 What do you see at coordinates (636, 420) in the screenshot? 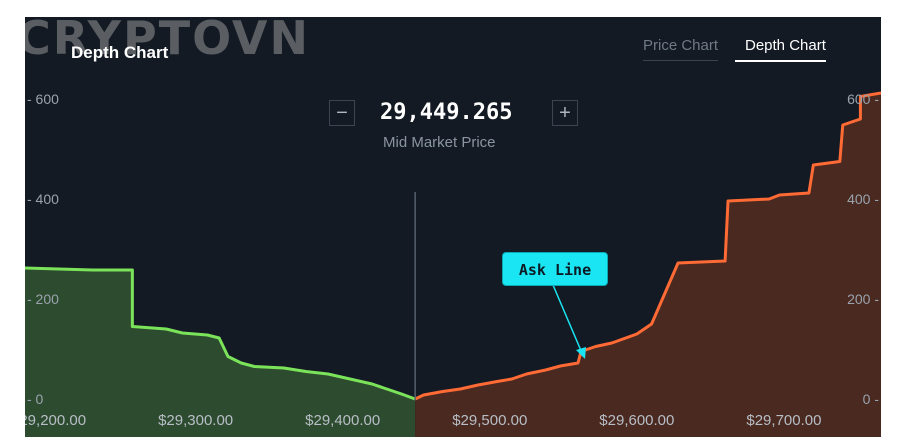
I see `x-tick-label: $29,600.00` at bounding box center [636, 420].